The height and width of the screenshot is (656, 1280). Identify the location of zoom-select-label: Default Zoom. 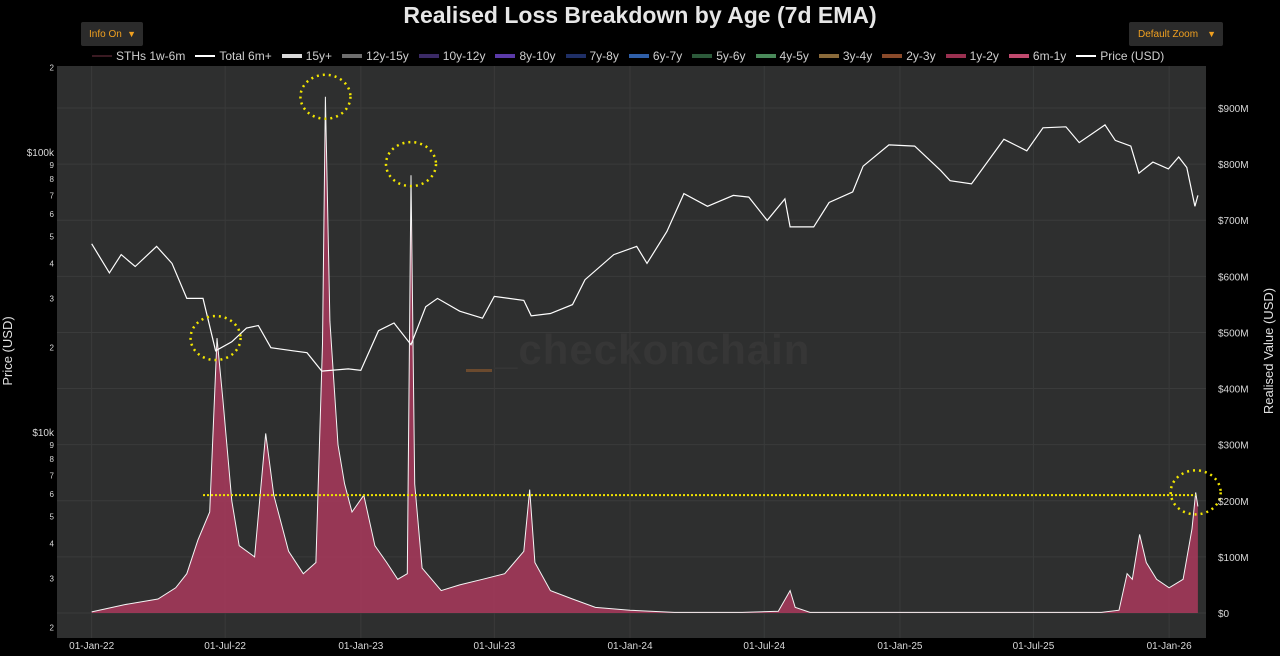
(1168, 34).